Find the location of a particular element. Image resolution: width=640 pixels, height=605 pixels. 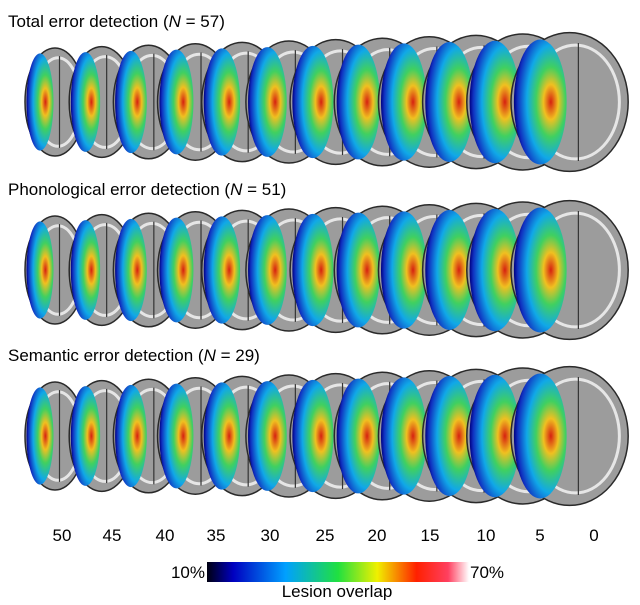

slice-label: 0 is located at coordinates (593, 535).